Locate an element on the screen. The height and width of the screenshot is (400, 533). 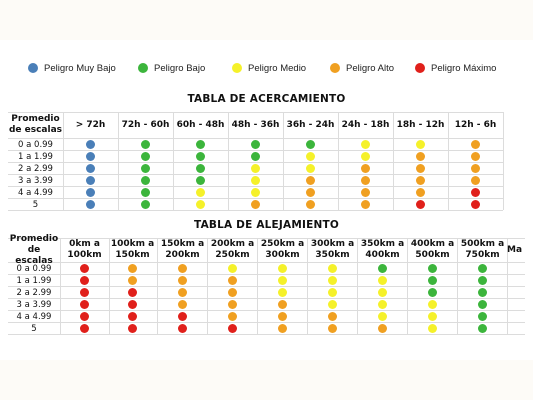
row-label: 0 a 0.99 is located at coordinates (35, 145).